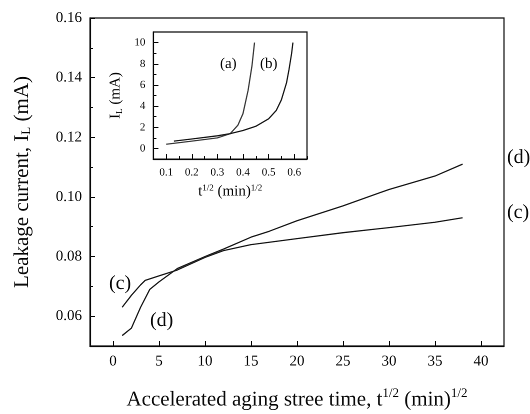 Image resolution: width=530 pixels, height=414 pixels. I want to click on y-tick-label: 0.12, so click(69, 137).